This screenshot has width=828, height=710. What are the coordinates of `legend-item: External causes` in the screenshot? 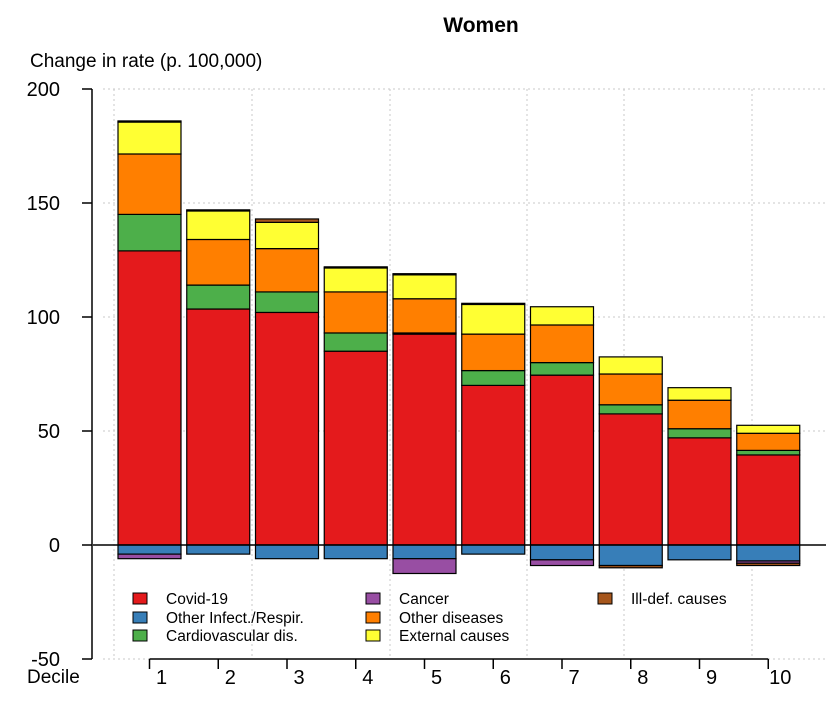 It's located at (437, 636).